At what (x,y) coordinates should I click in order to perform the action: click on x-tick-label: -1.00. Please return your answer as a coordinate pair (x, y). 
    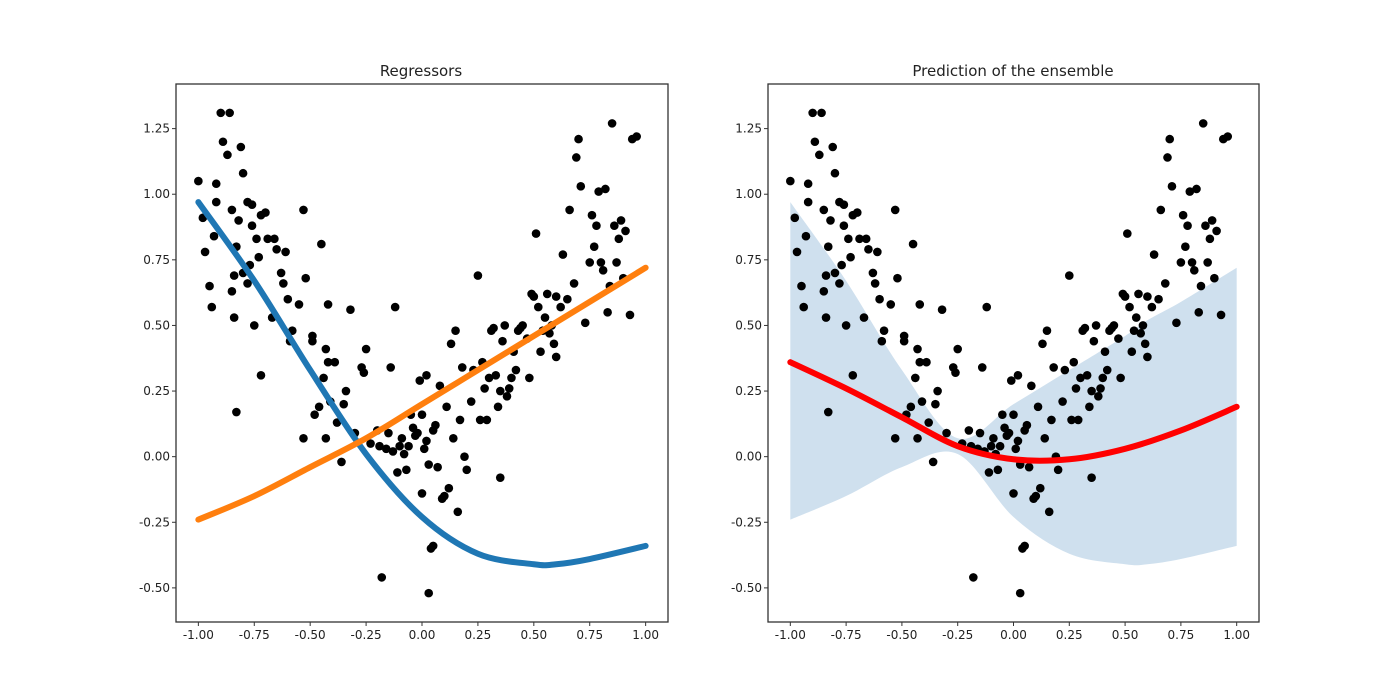
    Looking at the image, I should click on (790, 635).